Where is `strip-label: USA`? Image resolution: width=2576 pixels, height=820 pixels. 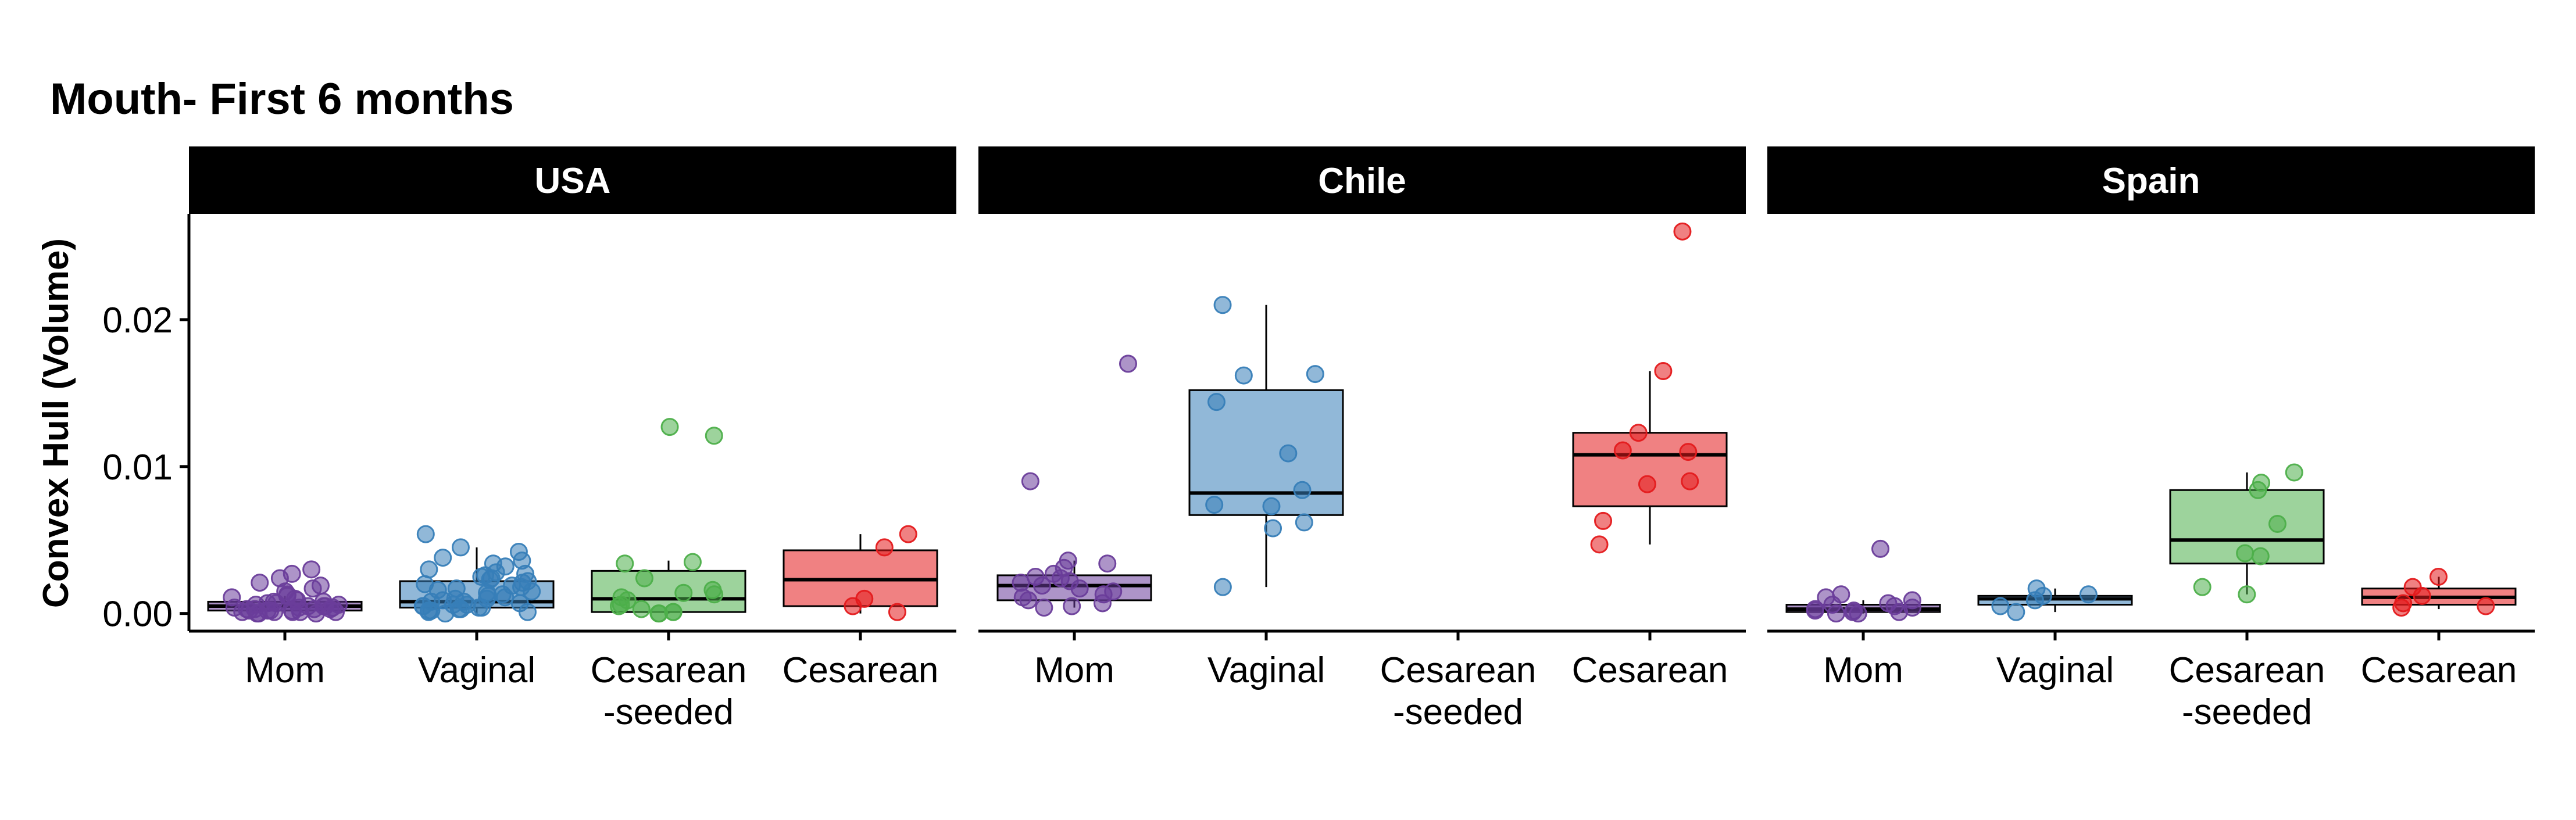
strip-label: USA is located at coordinates (573, 181).